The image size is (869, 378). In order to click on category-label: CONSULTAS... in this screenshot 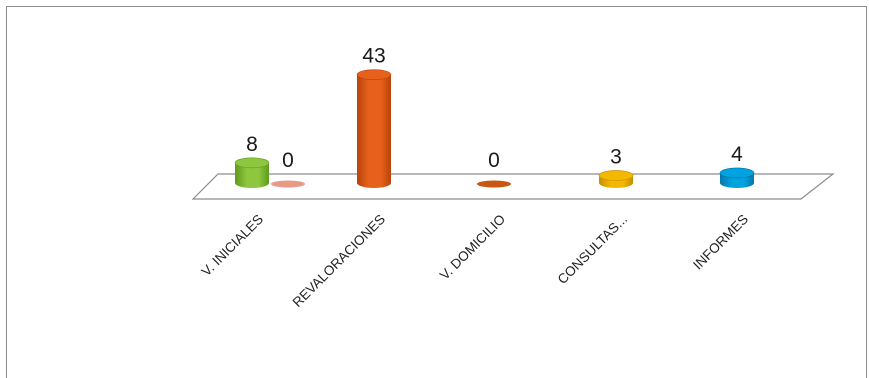, I will do `click(592, 249)`.